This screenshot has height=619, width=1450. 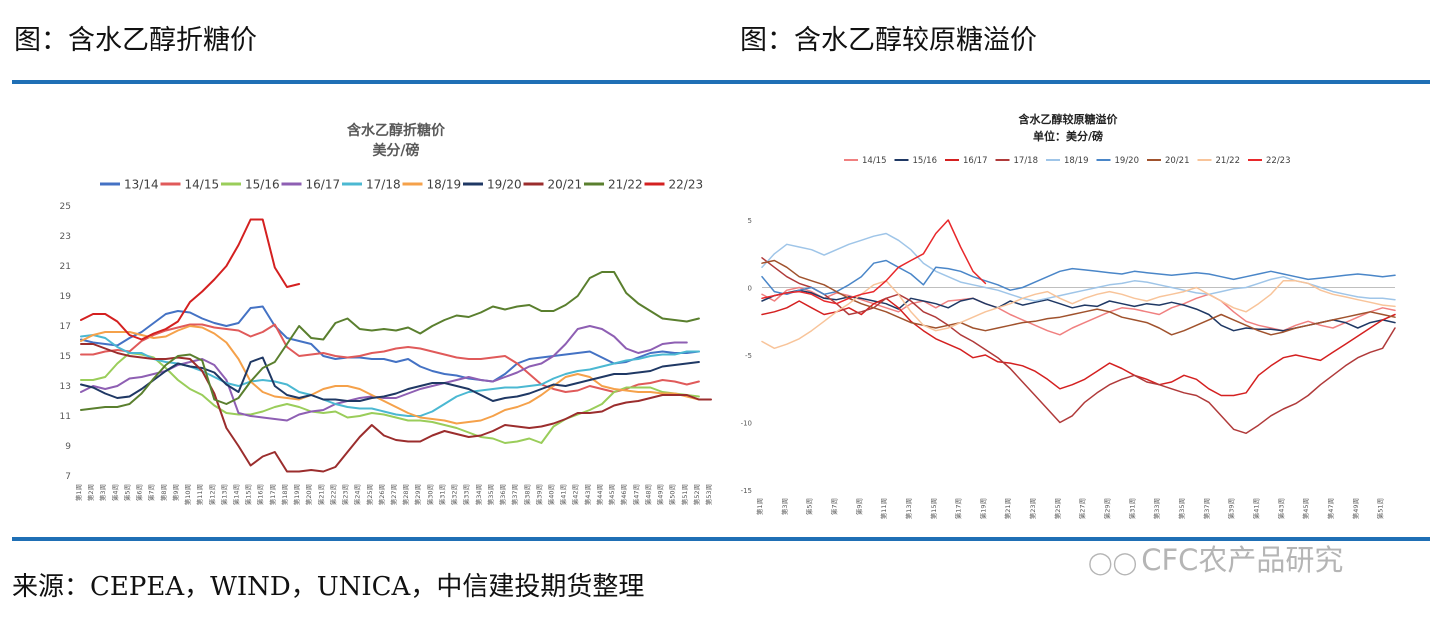 I want to click on c1-x-tick-label: 第2周, so click(x=90, y=492).